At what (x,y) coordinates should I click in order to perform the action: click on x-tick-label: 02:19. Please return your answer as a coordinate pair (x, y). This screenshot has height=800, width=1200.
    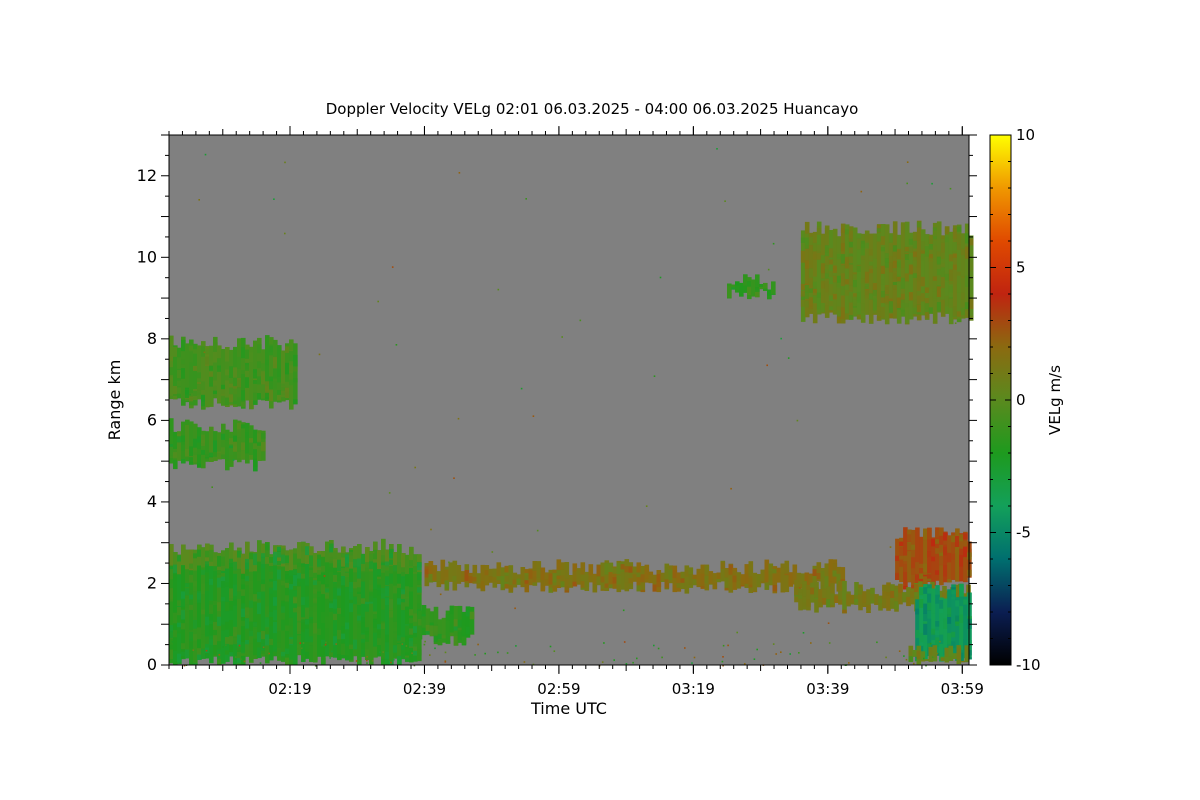
    Looking at the image, I should click on (289, 689).